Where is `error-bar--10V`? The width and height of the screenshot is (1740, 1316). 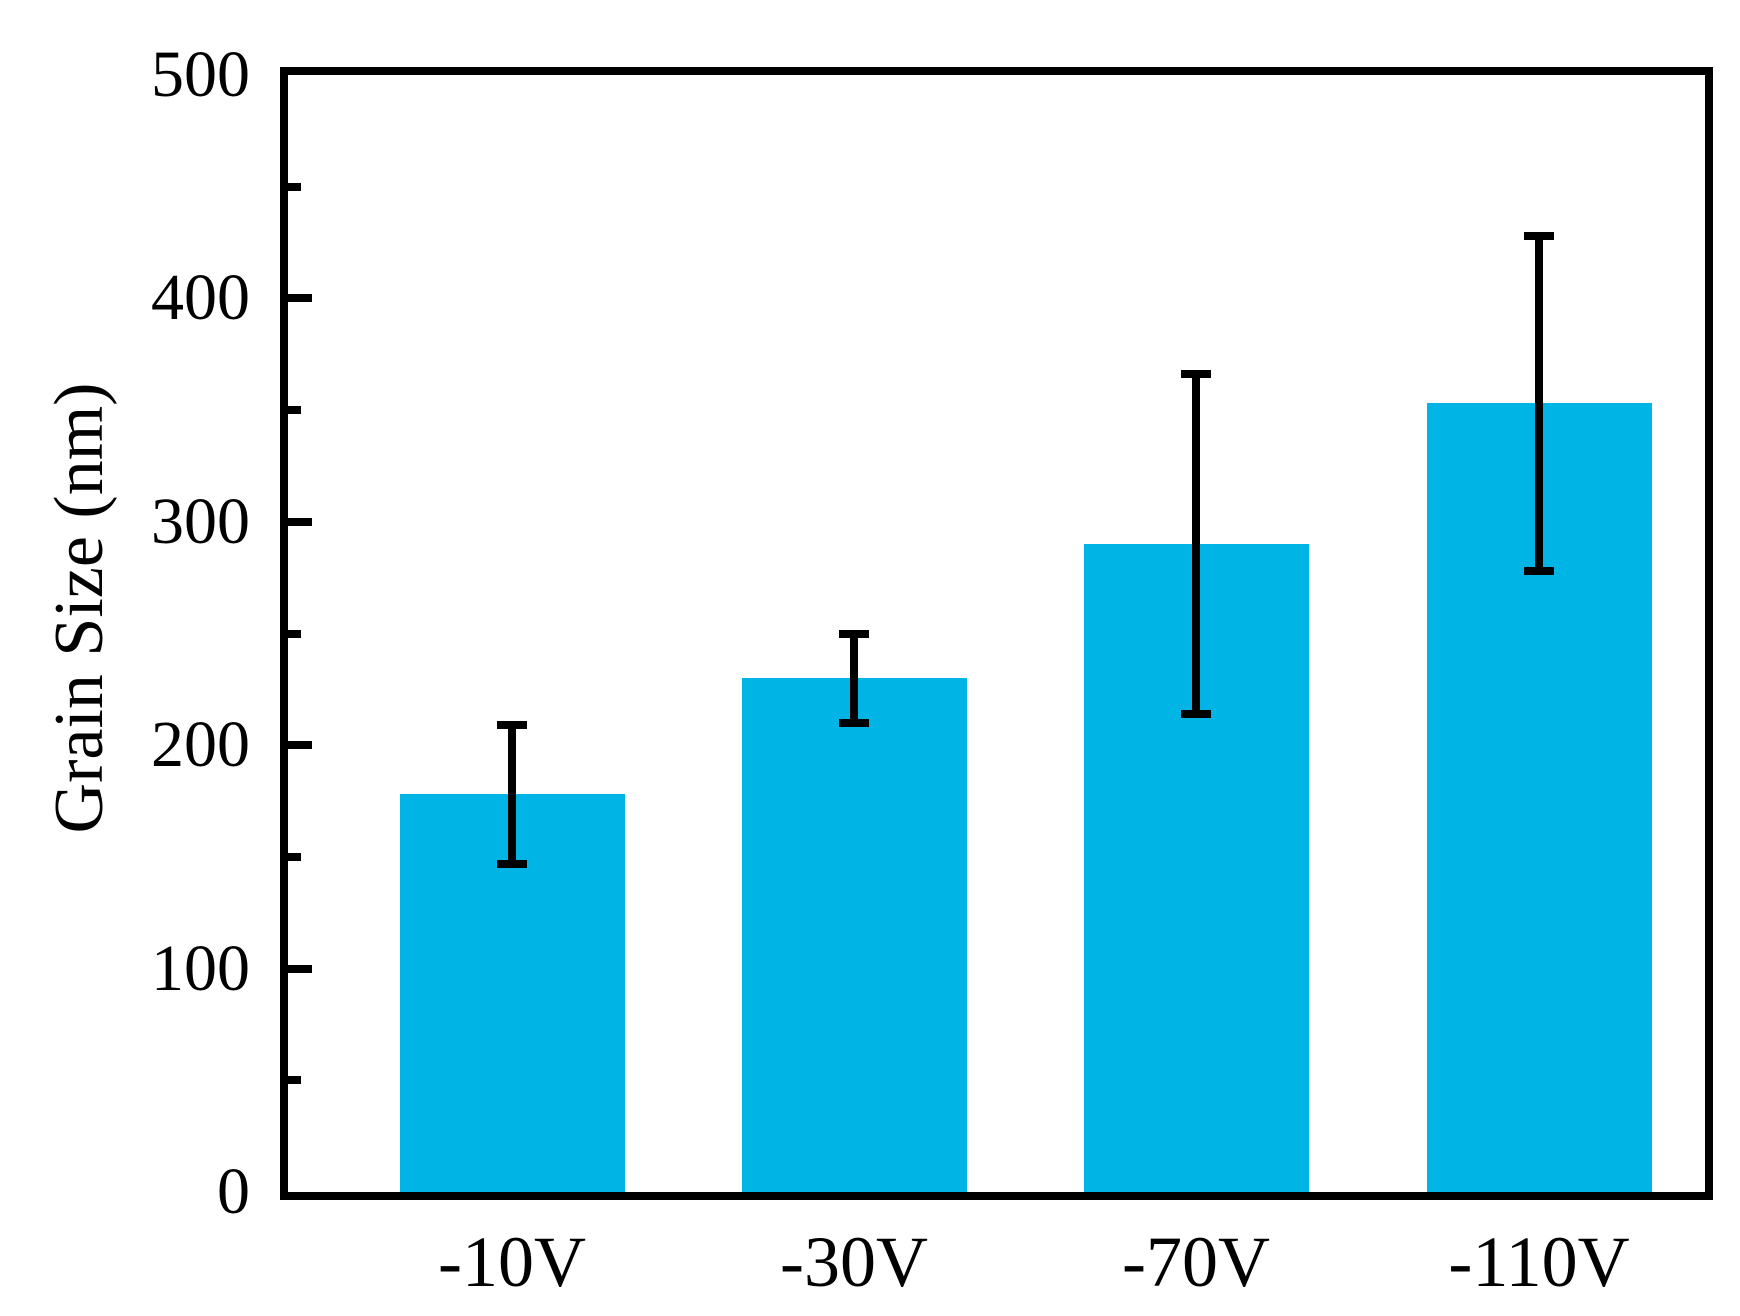
error-bar--10V is located at coordinates (512, 794).